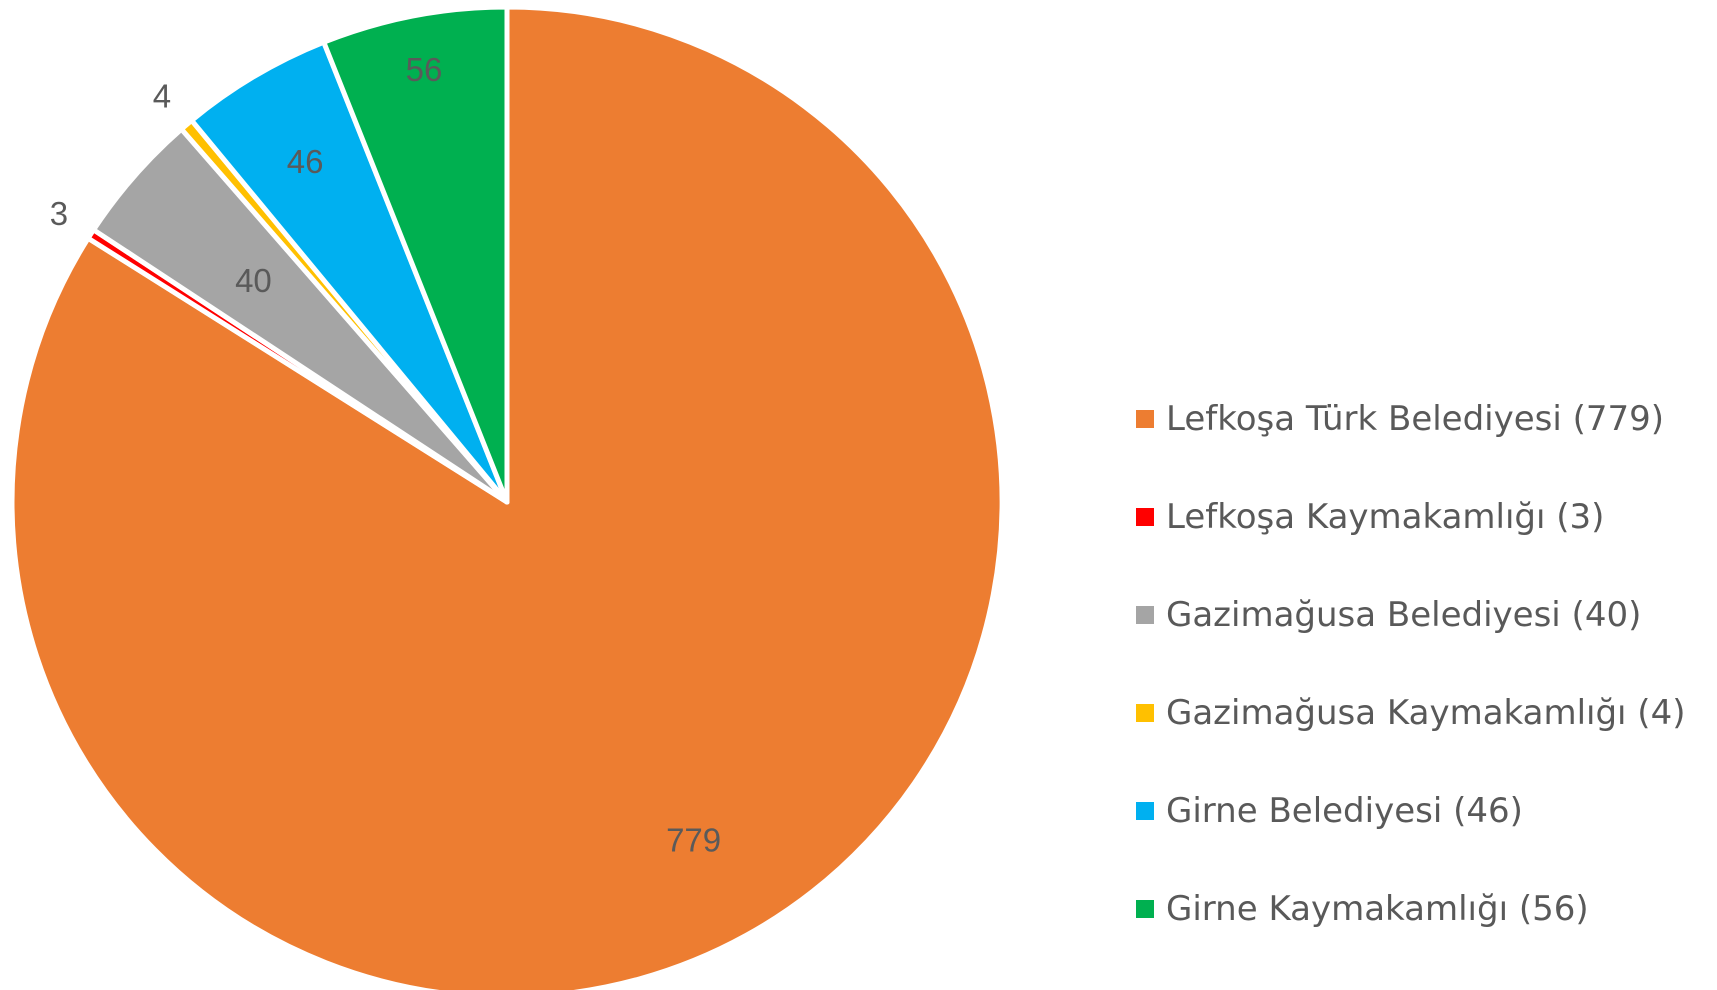  Describe the element at coordinates (162, 95) in the screenshot. I see `pie-data-label: 4` at that location.